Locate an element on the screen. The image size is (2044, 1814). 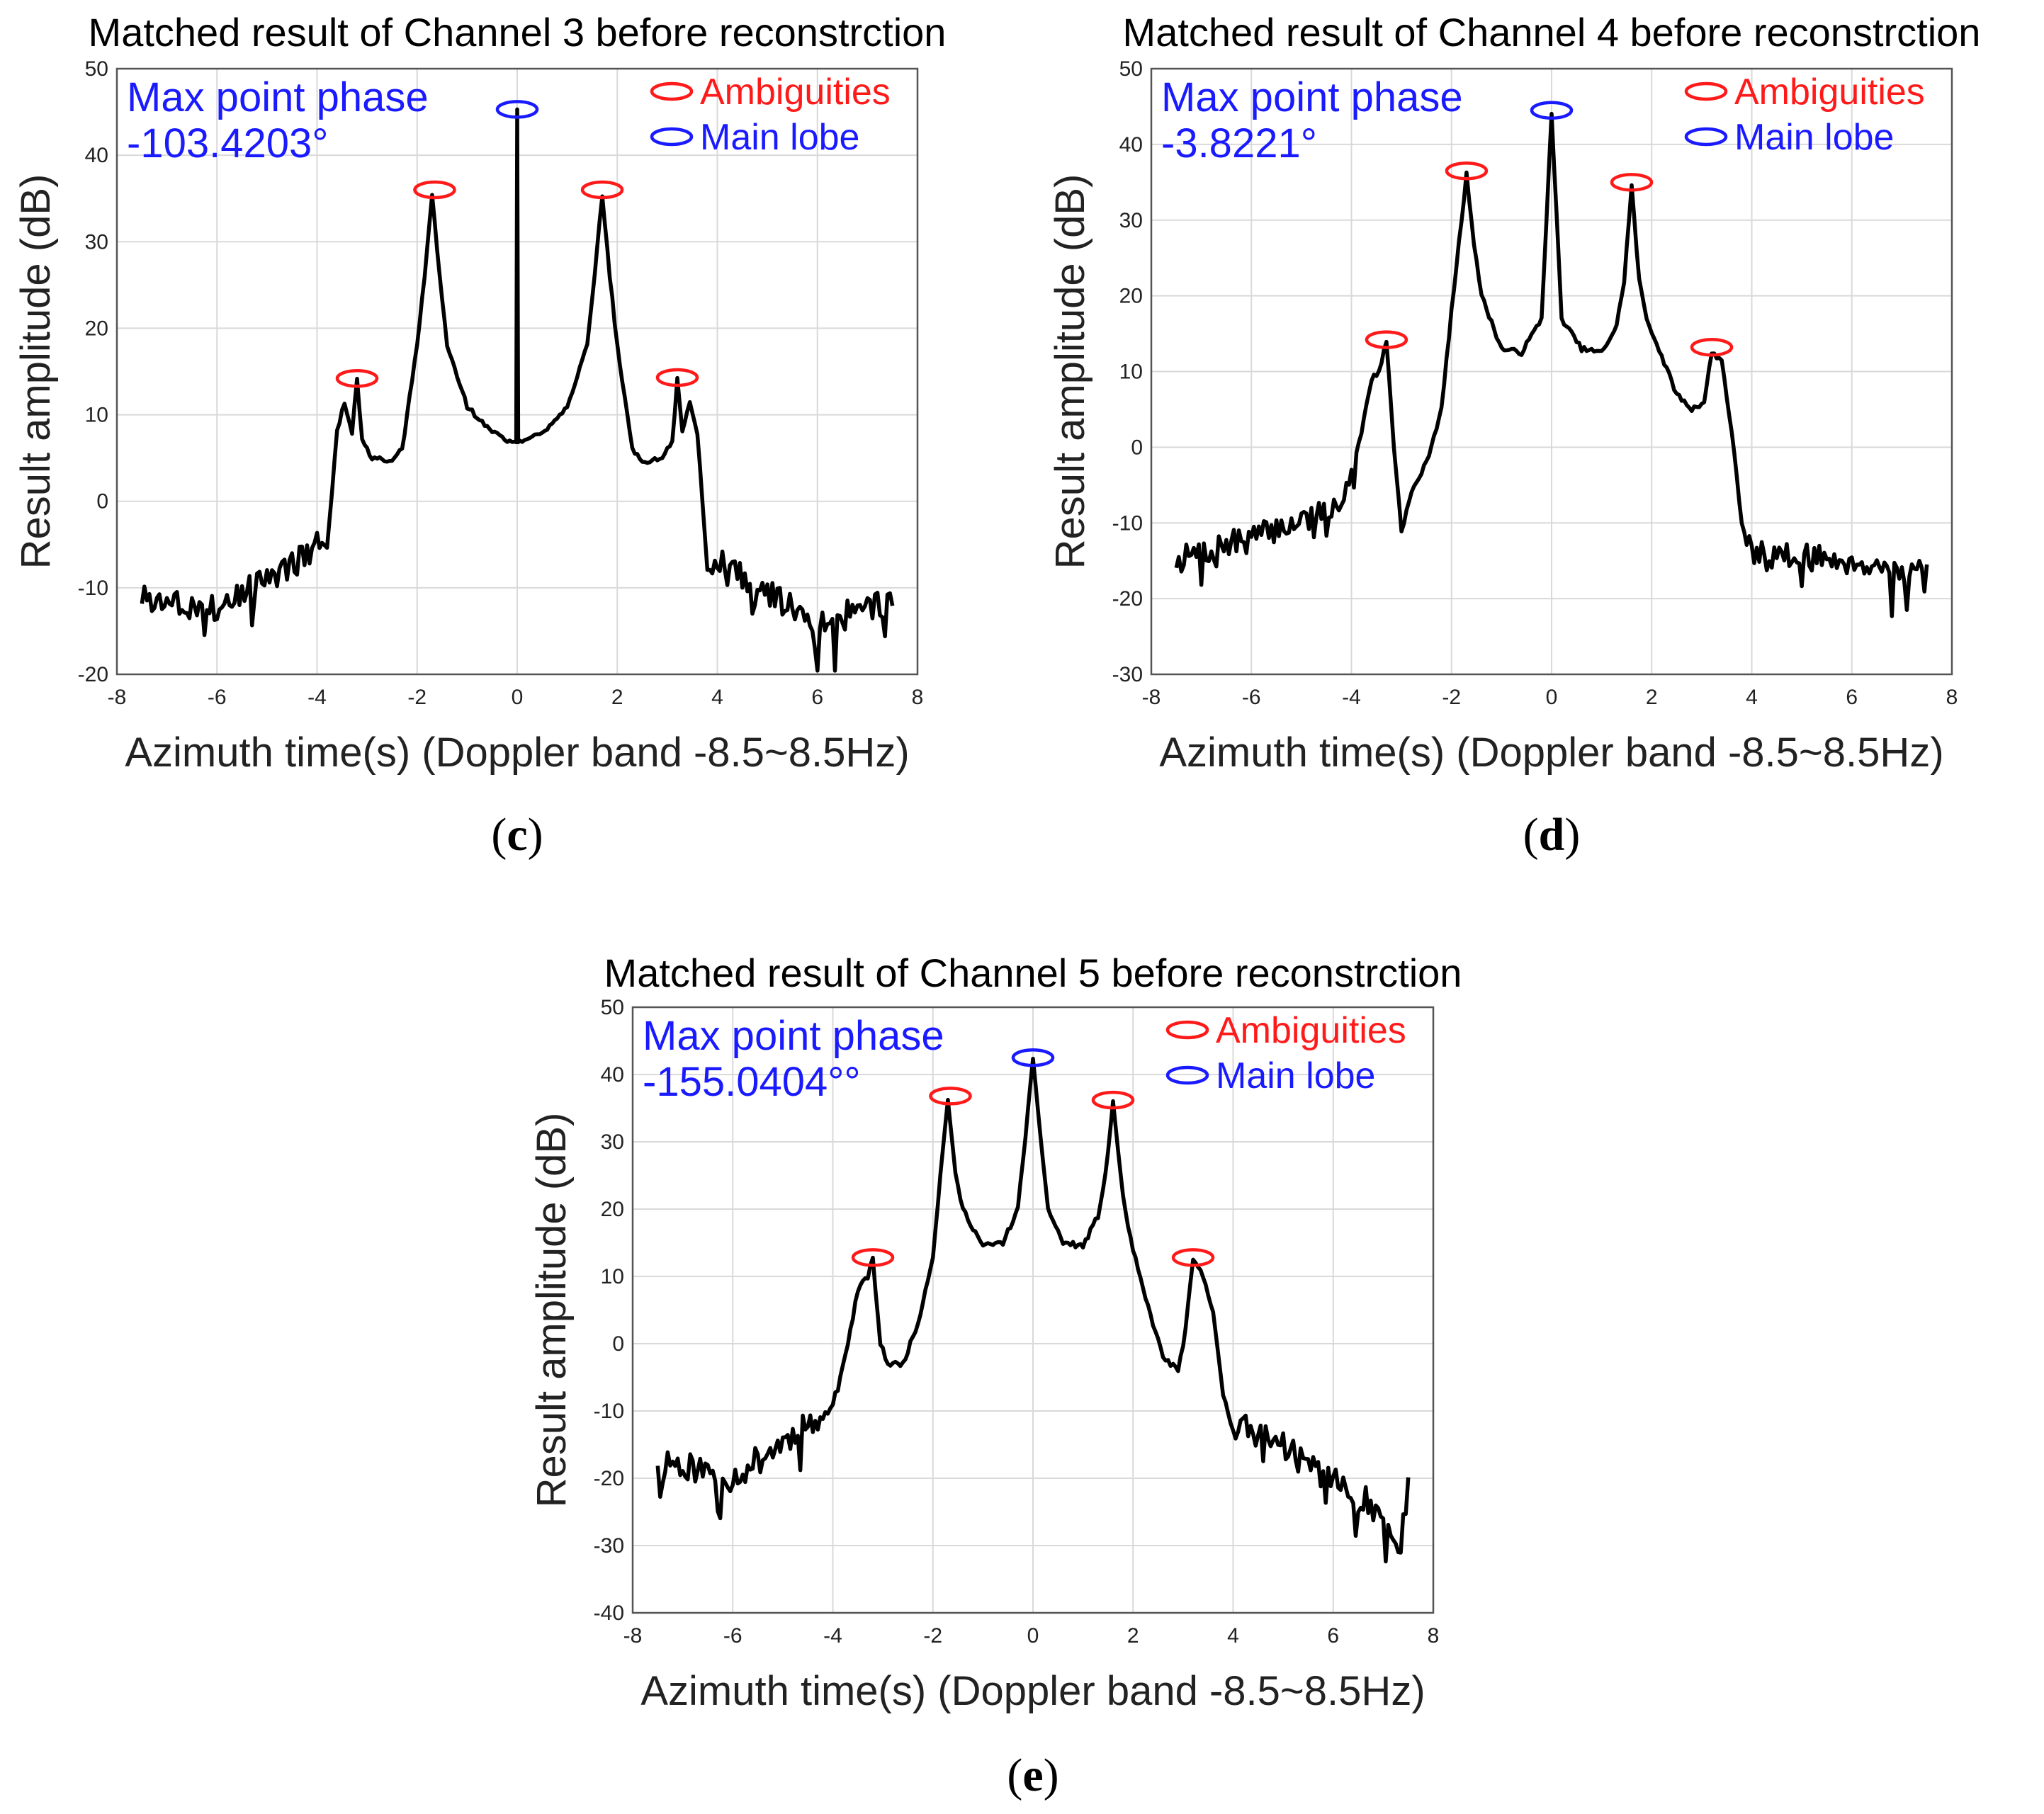
caption-letter: e is located at coordinates (1032, 1775).